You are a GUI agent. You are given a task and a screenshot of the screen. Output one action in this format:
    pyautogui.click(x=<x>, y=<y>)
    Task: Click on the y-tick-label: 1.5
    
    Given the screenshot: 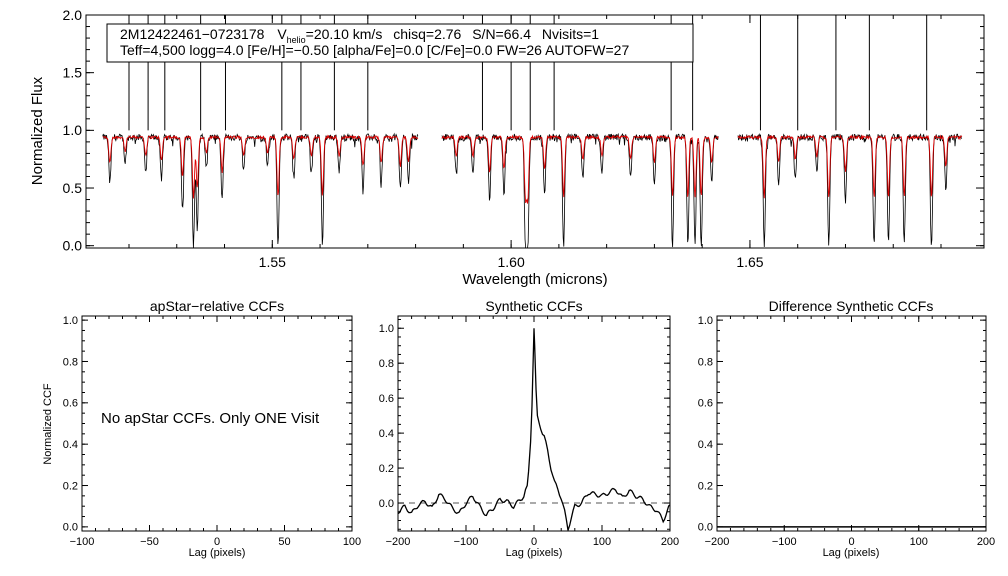 What is the action you would take?
    pyautogui.click(x=73, y=73)
    